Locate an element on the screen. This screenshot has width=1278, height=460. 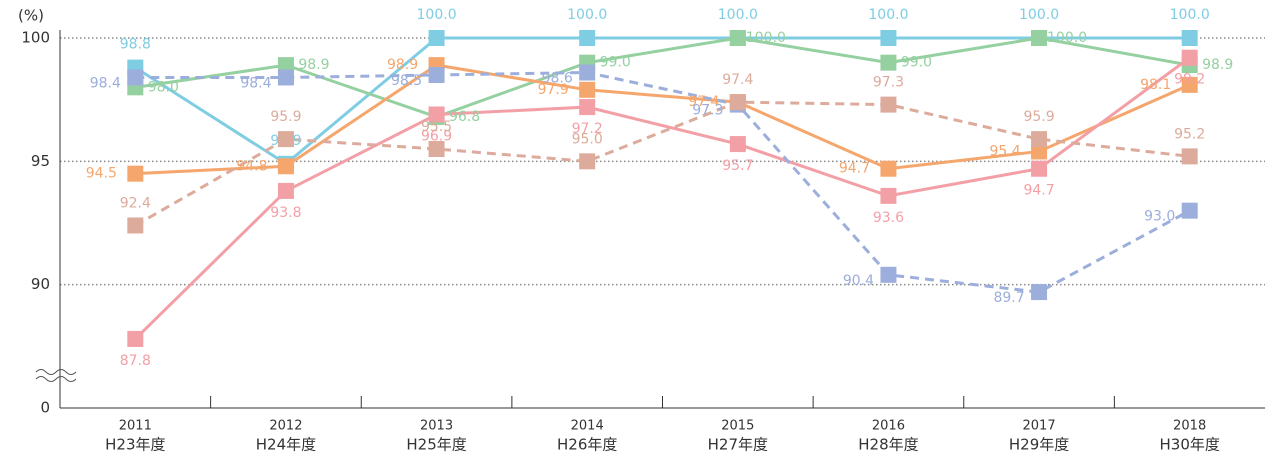
value-label: 93.6 is located at coordinates (888, 218).